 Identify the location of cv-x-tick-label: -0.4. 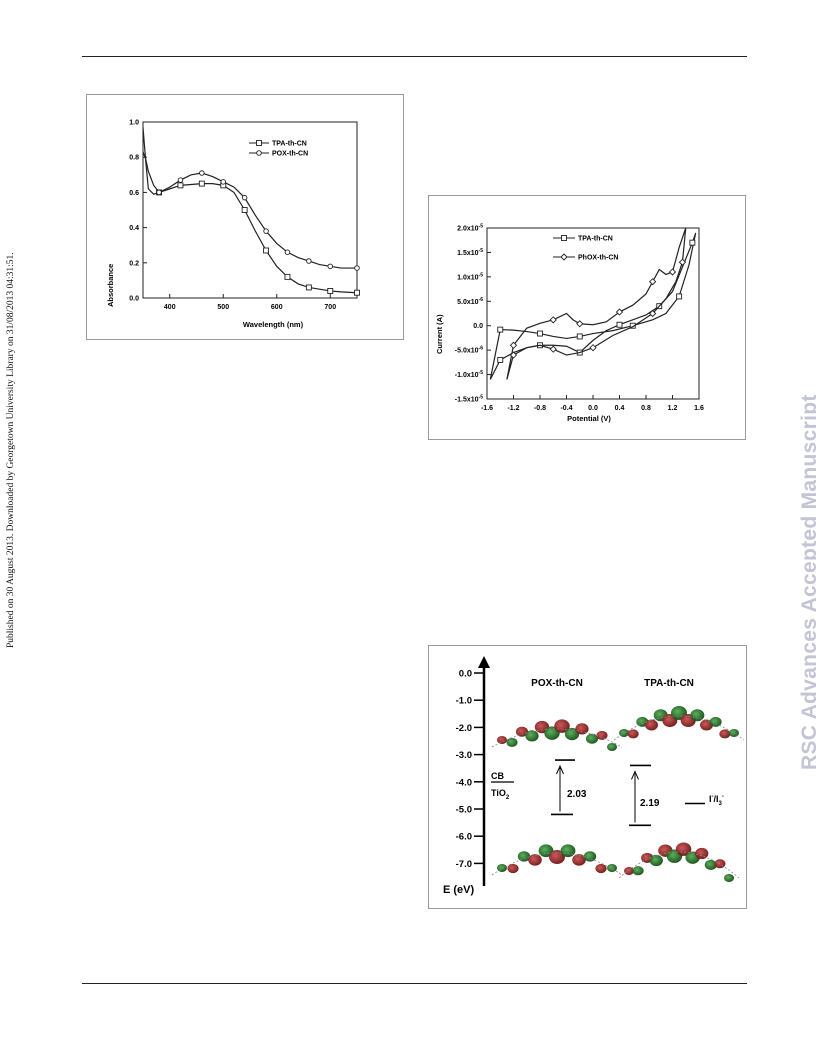
(566, 408).